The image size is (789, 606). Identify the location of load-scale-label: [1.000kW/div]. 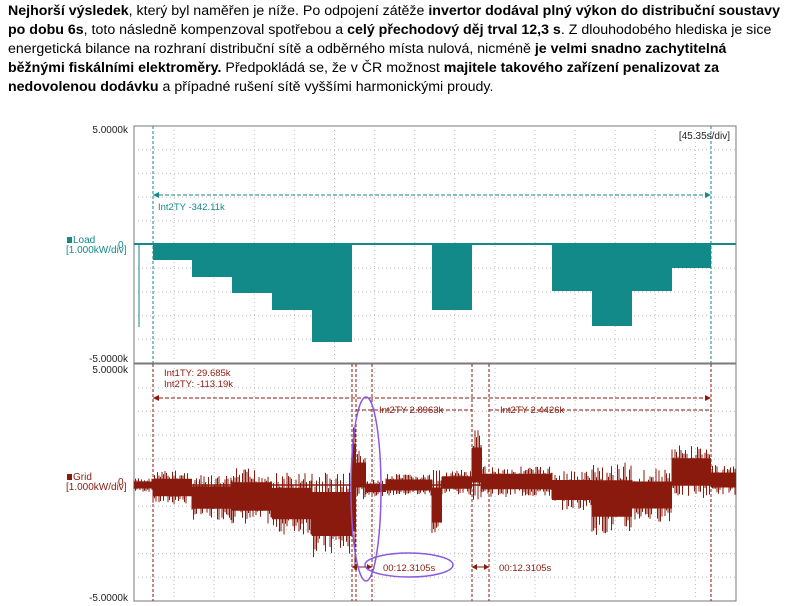
(96, 250).